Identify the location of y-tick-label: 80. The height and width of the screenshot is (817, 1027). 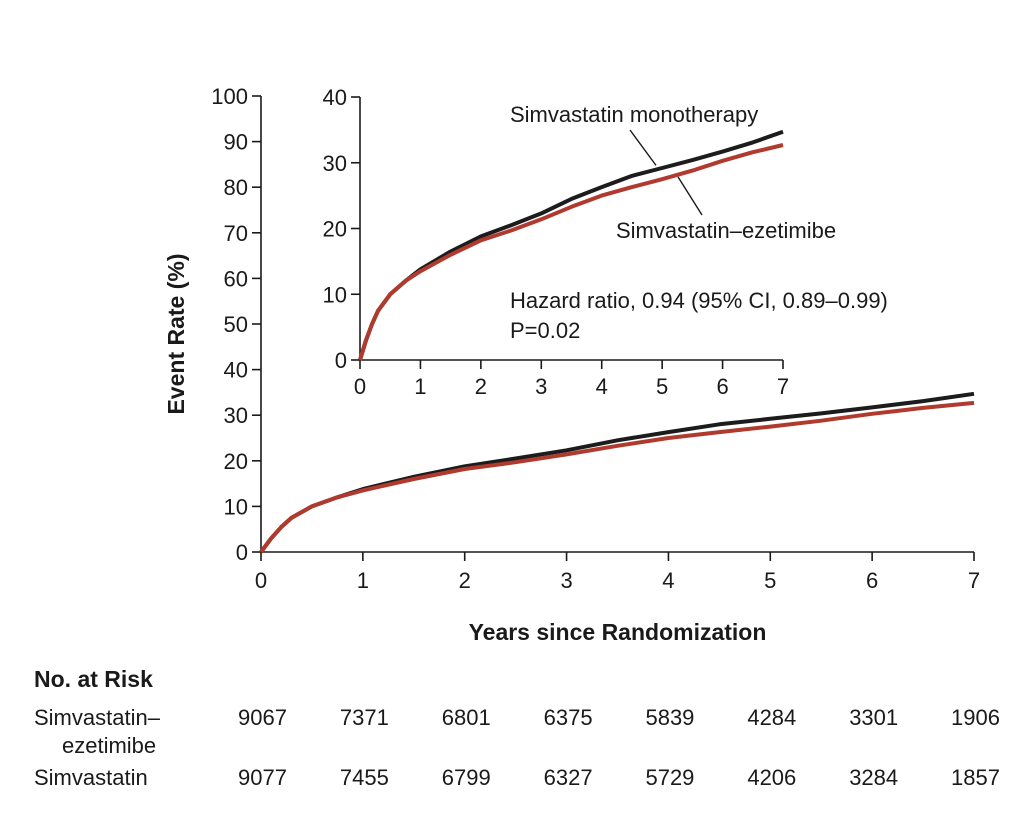
(236, 187).